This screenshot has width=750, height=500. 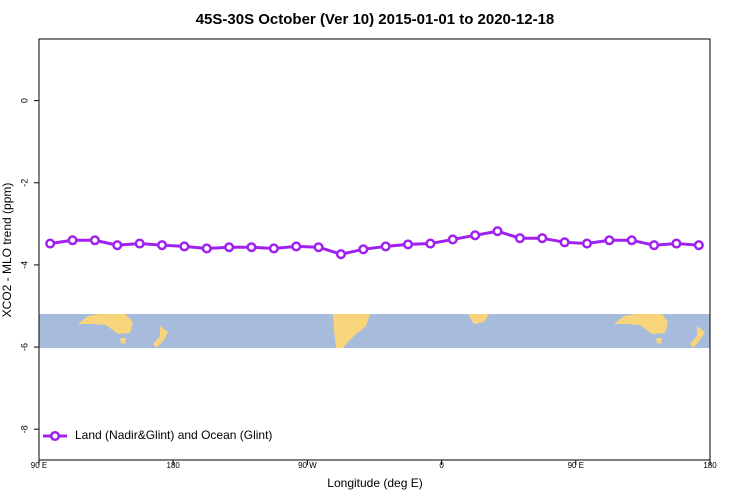 I want to click on y-axis-label: XCO2 - MLO trend (ppm), so click(x=7, y=250).